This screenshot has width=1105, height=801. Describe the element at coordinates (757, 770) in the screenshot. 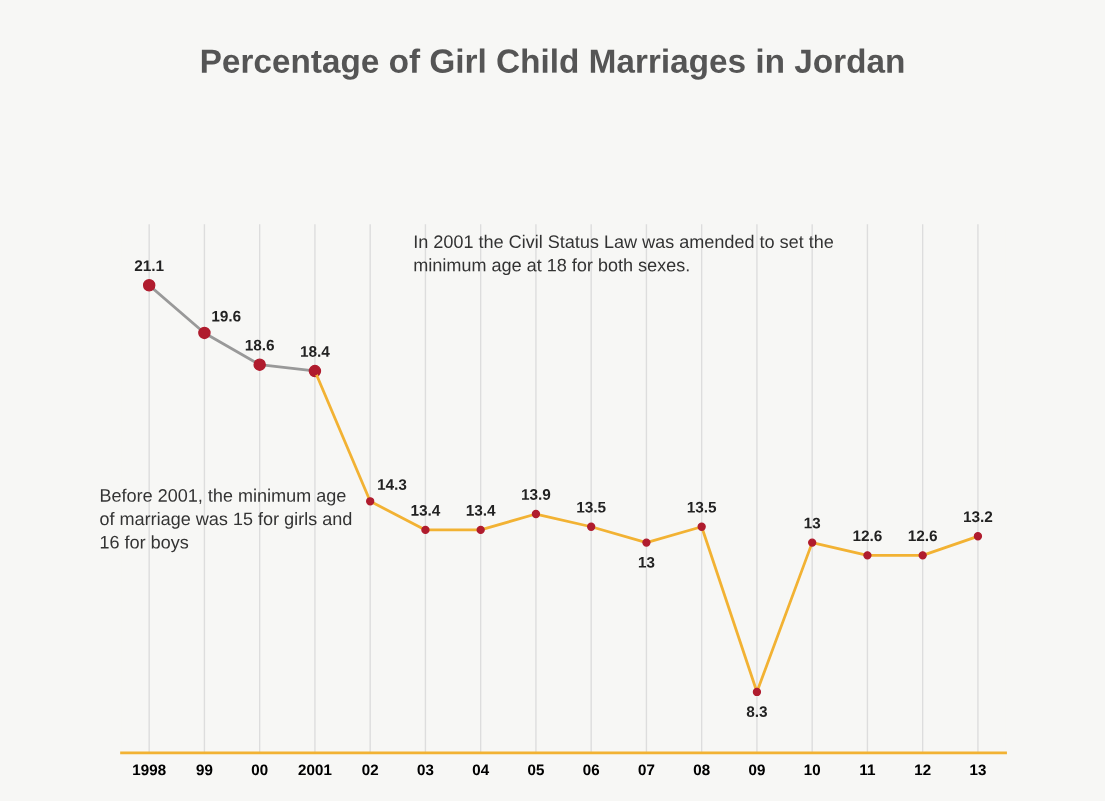

I see `x-tick-label: 09` at that location.